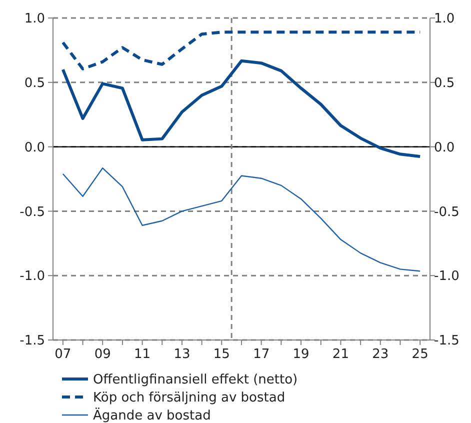 This screenshot has height=423, width=471. What do you see at coordinates (34, 83) in the screenshot?
I see `y-tick-label: 0.5` at bounding box center [34, 83].